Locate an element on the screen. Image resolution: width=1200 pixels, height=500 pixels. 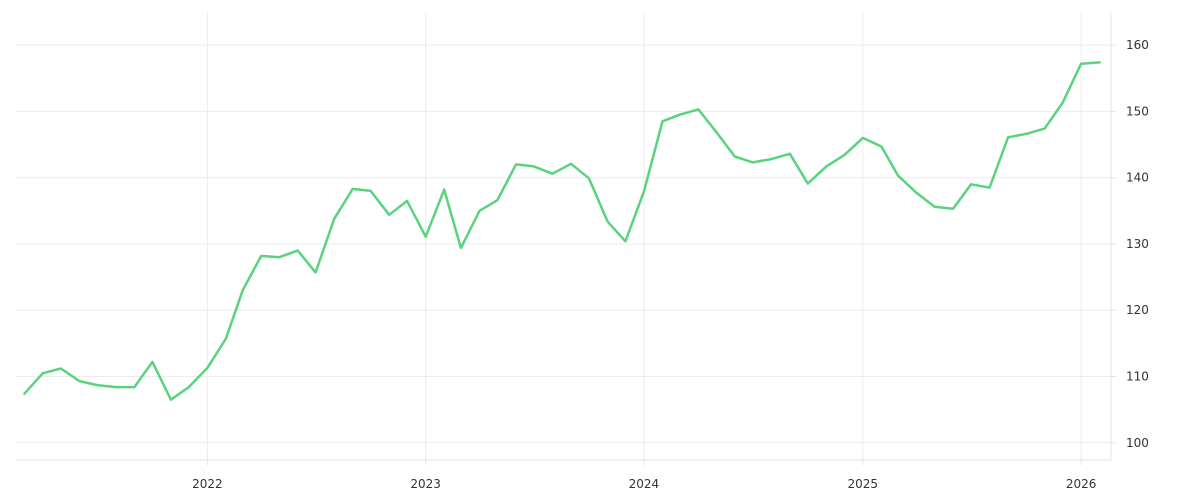
y-tick-label: 160 is located at coordinates (1137, 45).